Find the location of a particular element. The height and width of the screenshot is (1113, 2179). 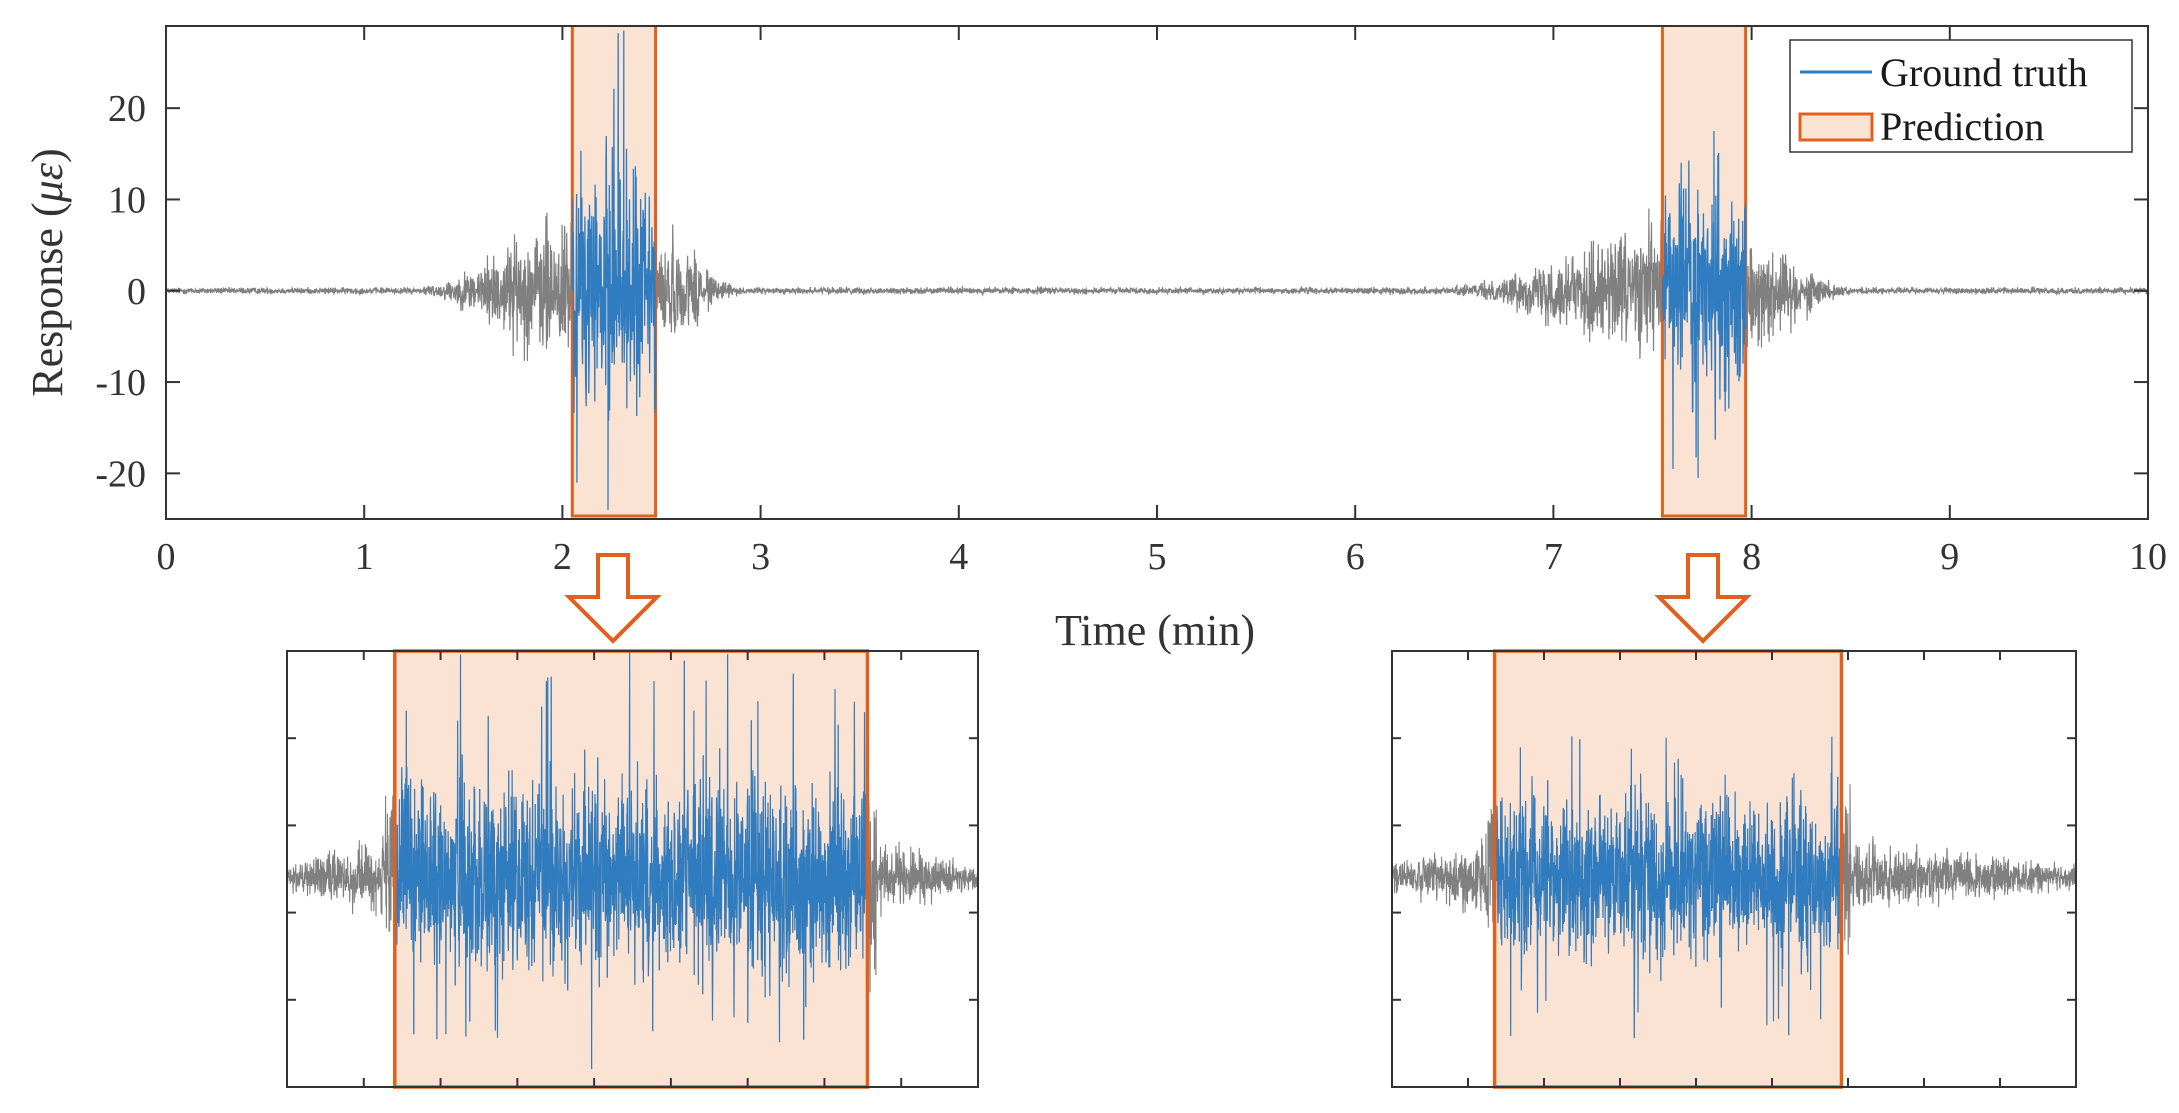

y-axis-label: Response (με) is located at coordinates (47, 272).